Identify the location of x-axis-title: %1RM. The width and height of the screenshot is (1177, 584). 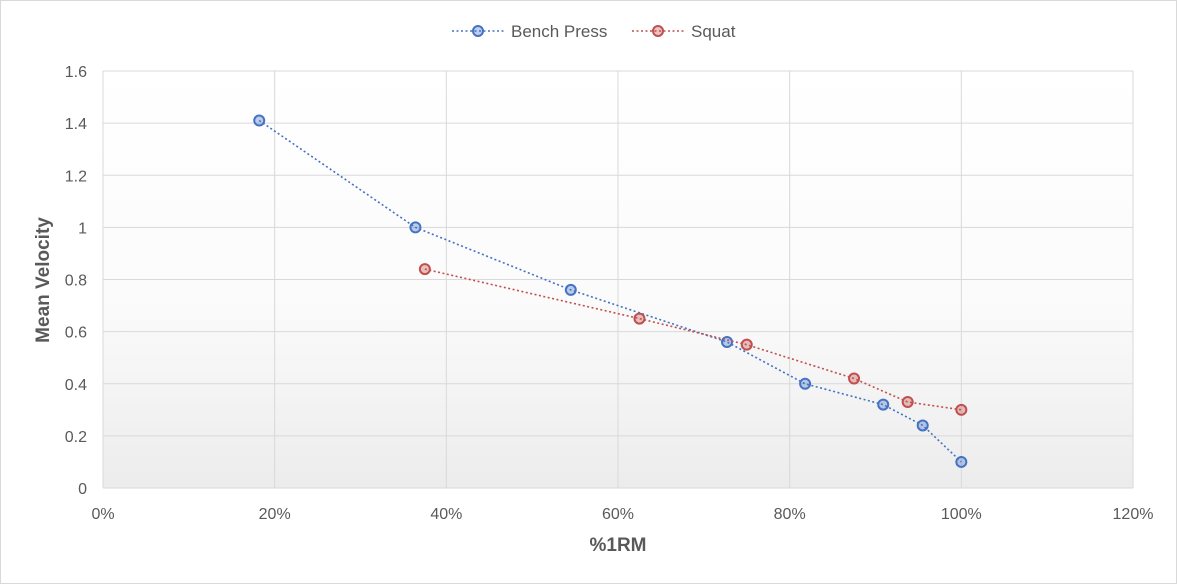
(617, 545).